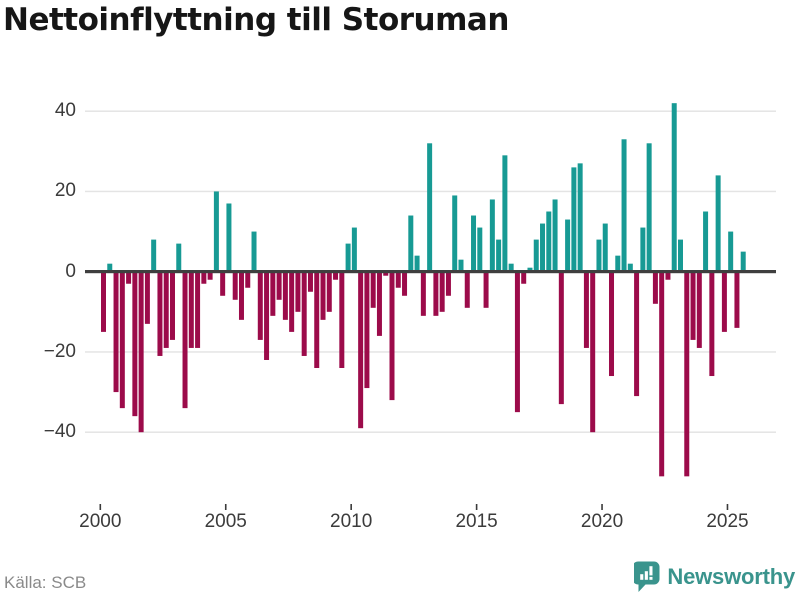 This screenshot has width=800, height=600. Describe the element at coordinates (699, 309) in the screenshot. I see `bar-2023q4` at that location.